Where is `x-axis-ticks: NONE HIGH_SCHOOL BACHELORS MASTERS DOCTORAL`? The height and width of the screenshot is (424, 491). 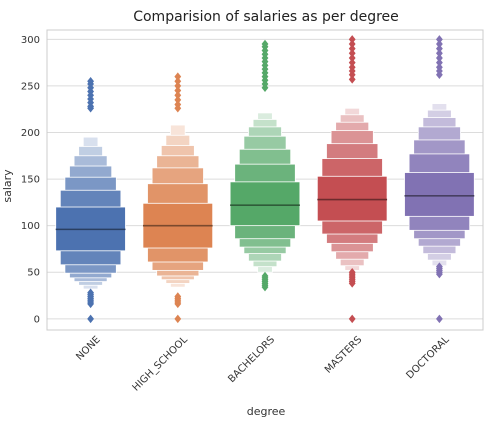
x-axis-ticks: NONE HIGH_SCHOOL BACHELORS MASTERS DOCTORAL is located at coordinates (262, 364).